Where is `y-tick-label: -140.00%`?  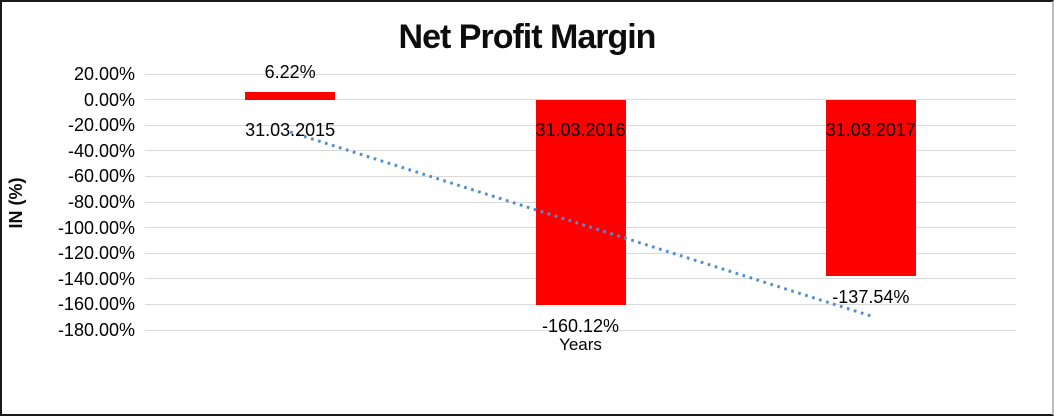
y-tick-label: -140.00% is located at coordinates (96, 278).